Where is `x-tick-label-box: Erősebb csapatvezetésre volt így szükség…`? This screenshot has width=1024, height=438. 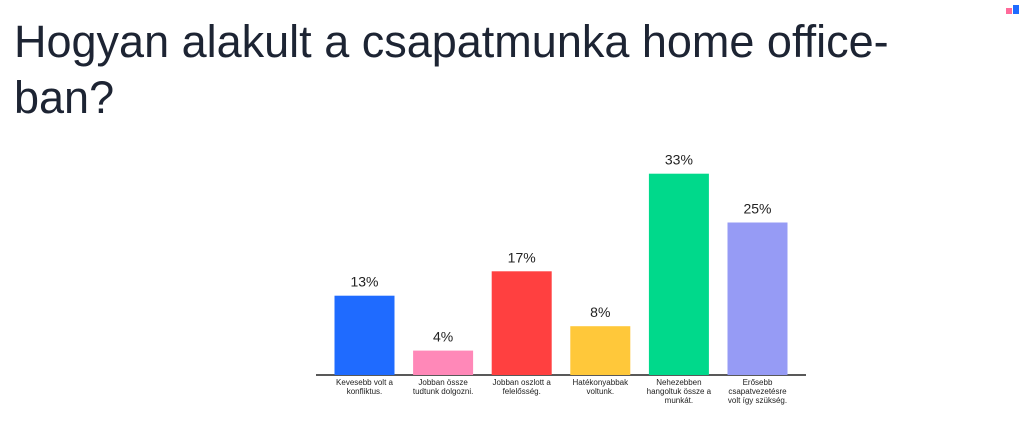 x-tick-label-box: Erősebb csapatvezetésre volt így szükség… is located at coordinates (757, 391).